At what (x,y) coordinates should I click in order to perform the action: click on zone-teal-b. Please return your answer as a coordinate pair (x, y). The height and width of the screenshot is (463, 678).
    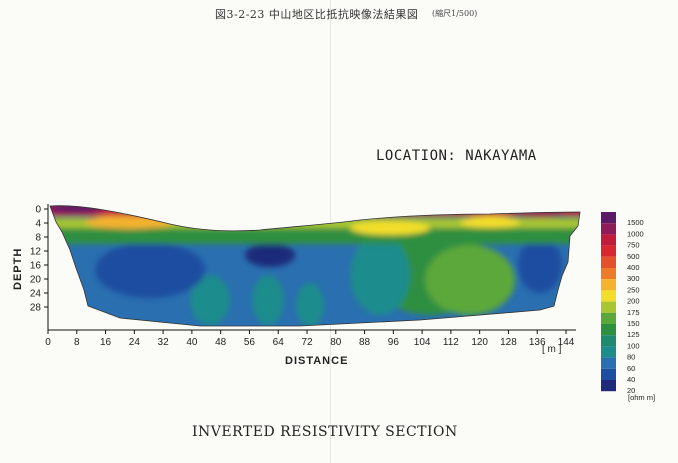
    Looking at the image, I should click on (268, 300).